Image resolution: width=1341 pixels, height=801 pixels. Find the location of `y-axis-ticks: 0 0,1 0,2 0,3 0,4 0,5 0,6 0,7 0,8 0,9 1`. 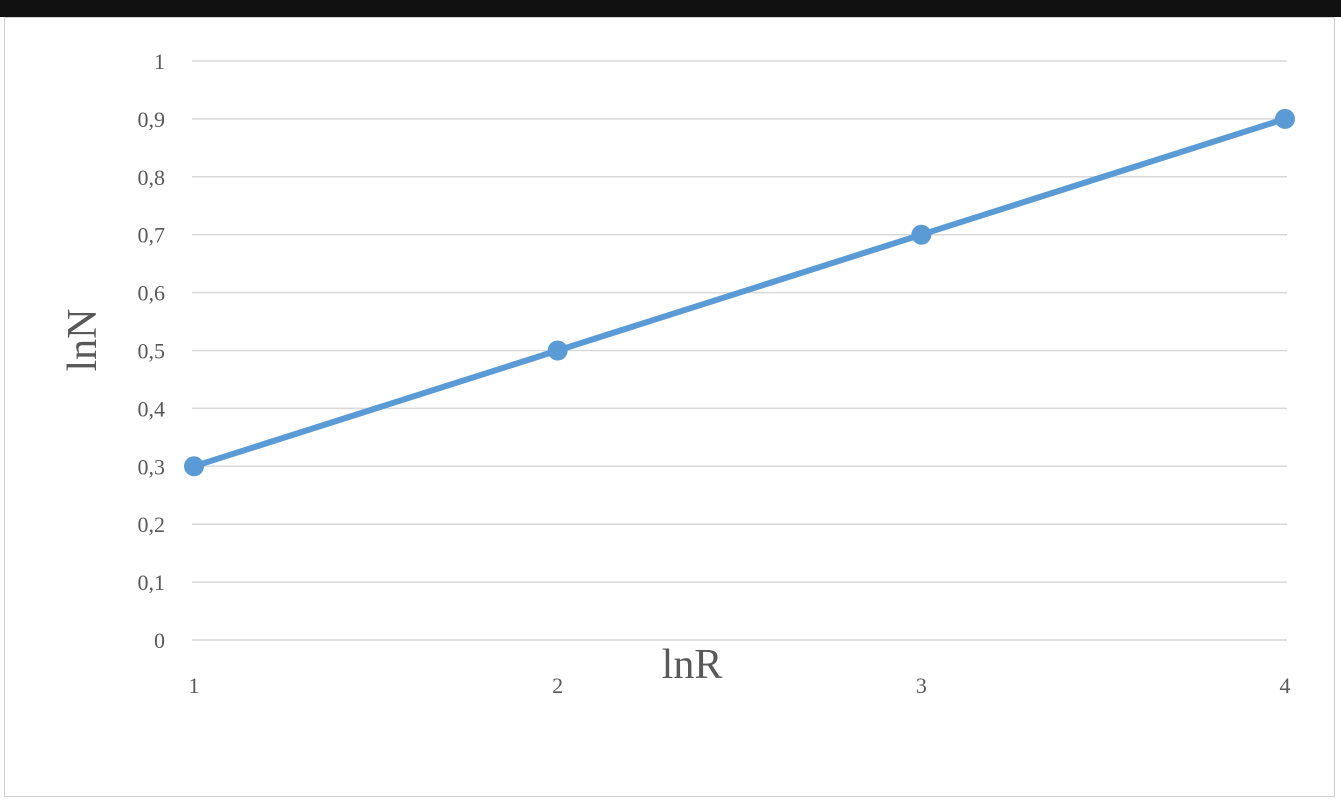

y-axis-ticks: 0 0,1 0,2 0,3 0,4 0,5 0,6 0,7 0,8 0,9 1 is located at coordinates (152, 351).